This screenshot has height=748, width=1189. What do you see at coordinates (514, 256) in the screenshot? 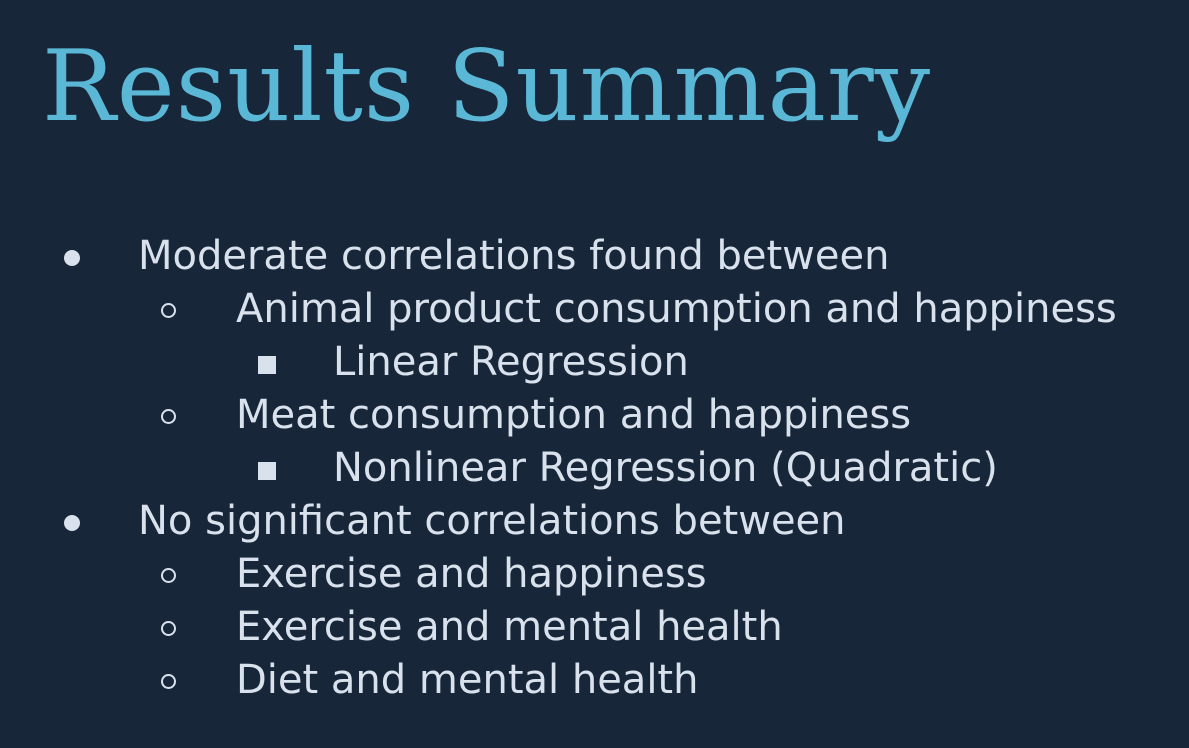
I see `list-item-text: Moderate correlations found between` at bounding box center [514, 256].